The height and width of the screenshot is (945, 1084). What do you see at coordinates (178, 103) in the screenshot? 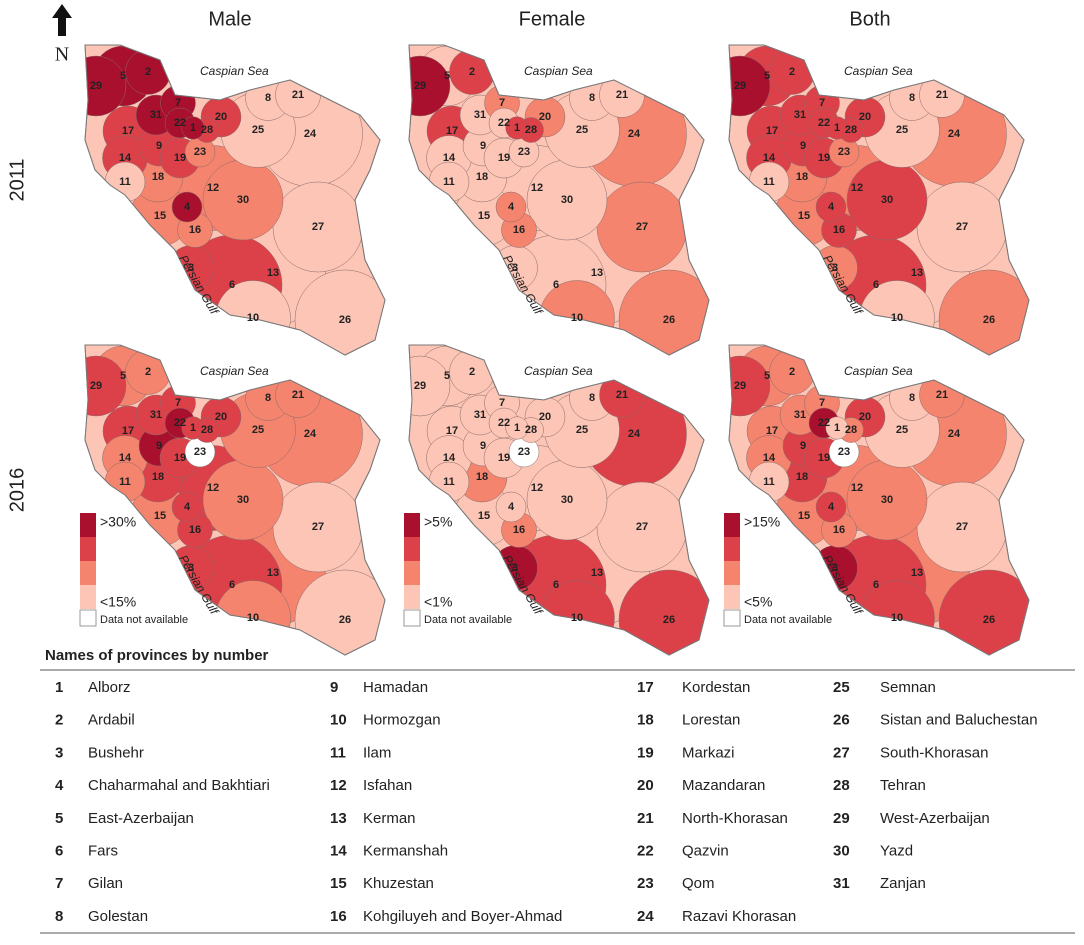
I see `province-number: 7` at bounding box center [178, 103].